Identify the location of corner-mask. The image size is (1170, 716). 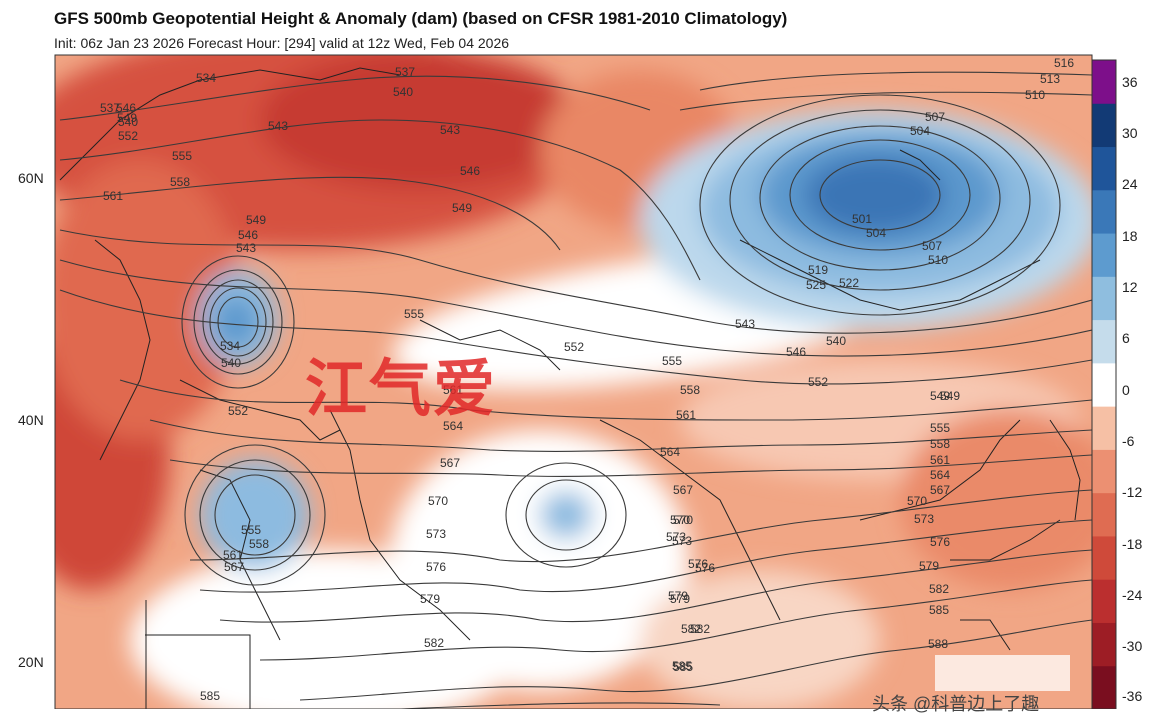
(987, 37).